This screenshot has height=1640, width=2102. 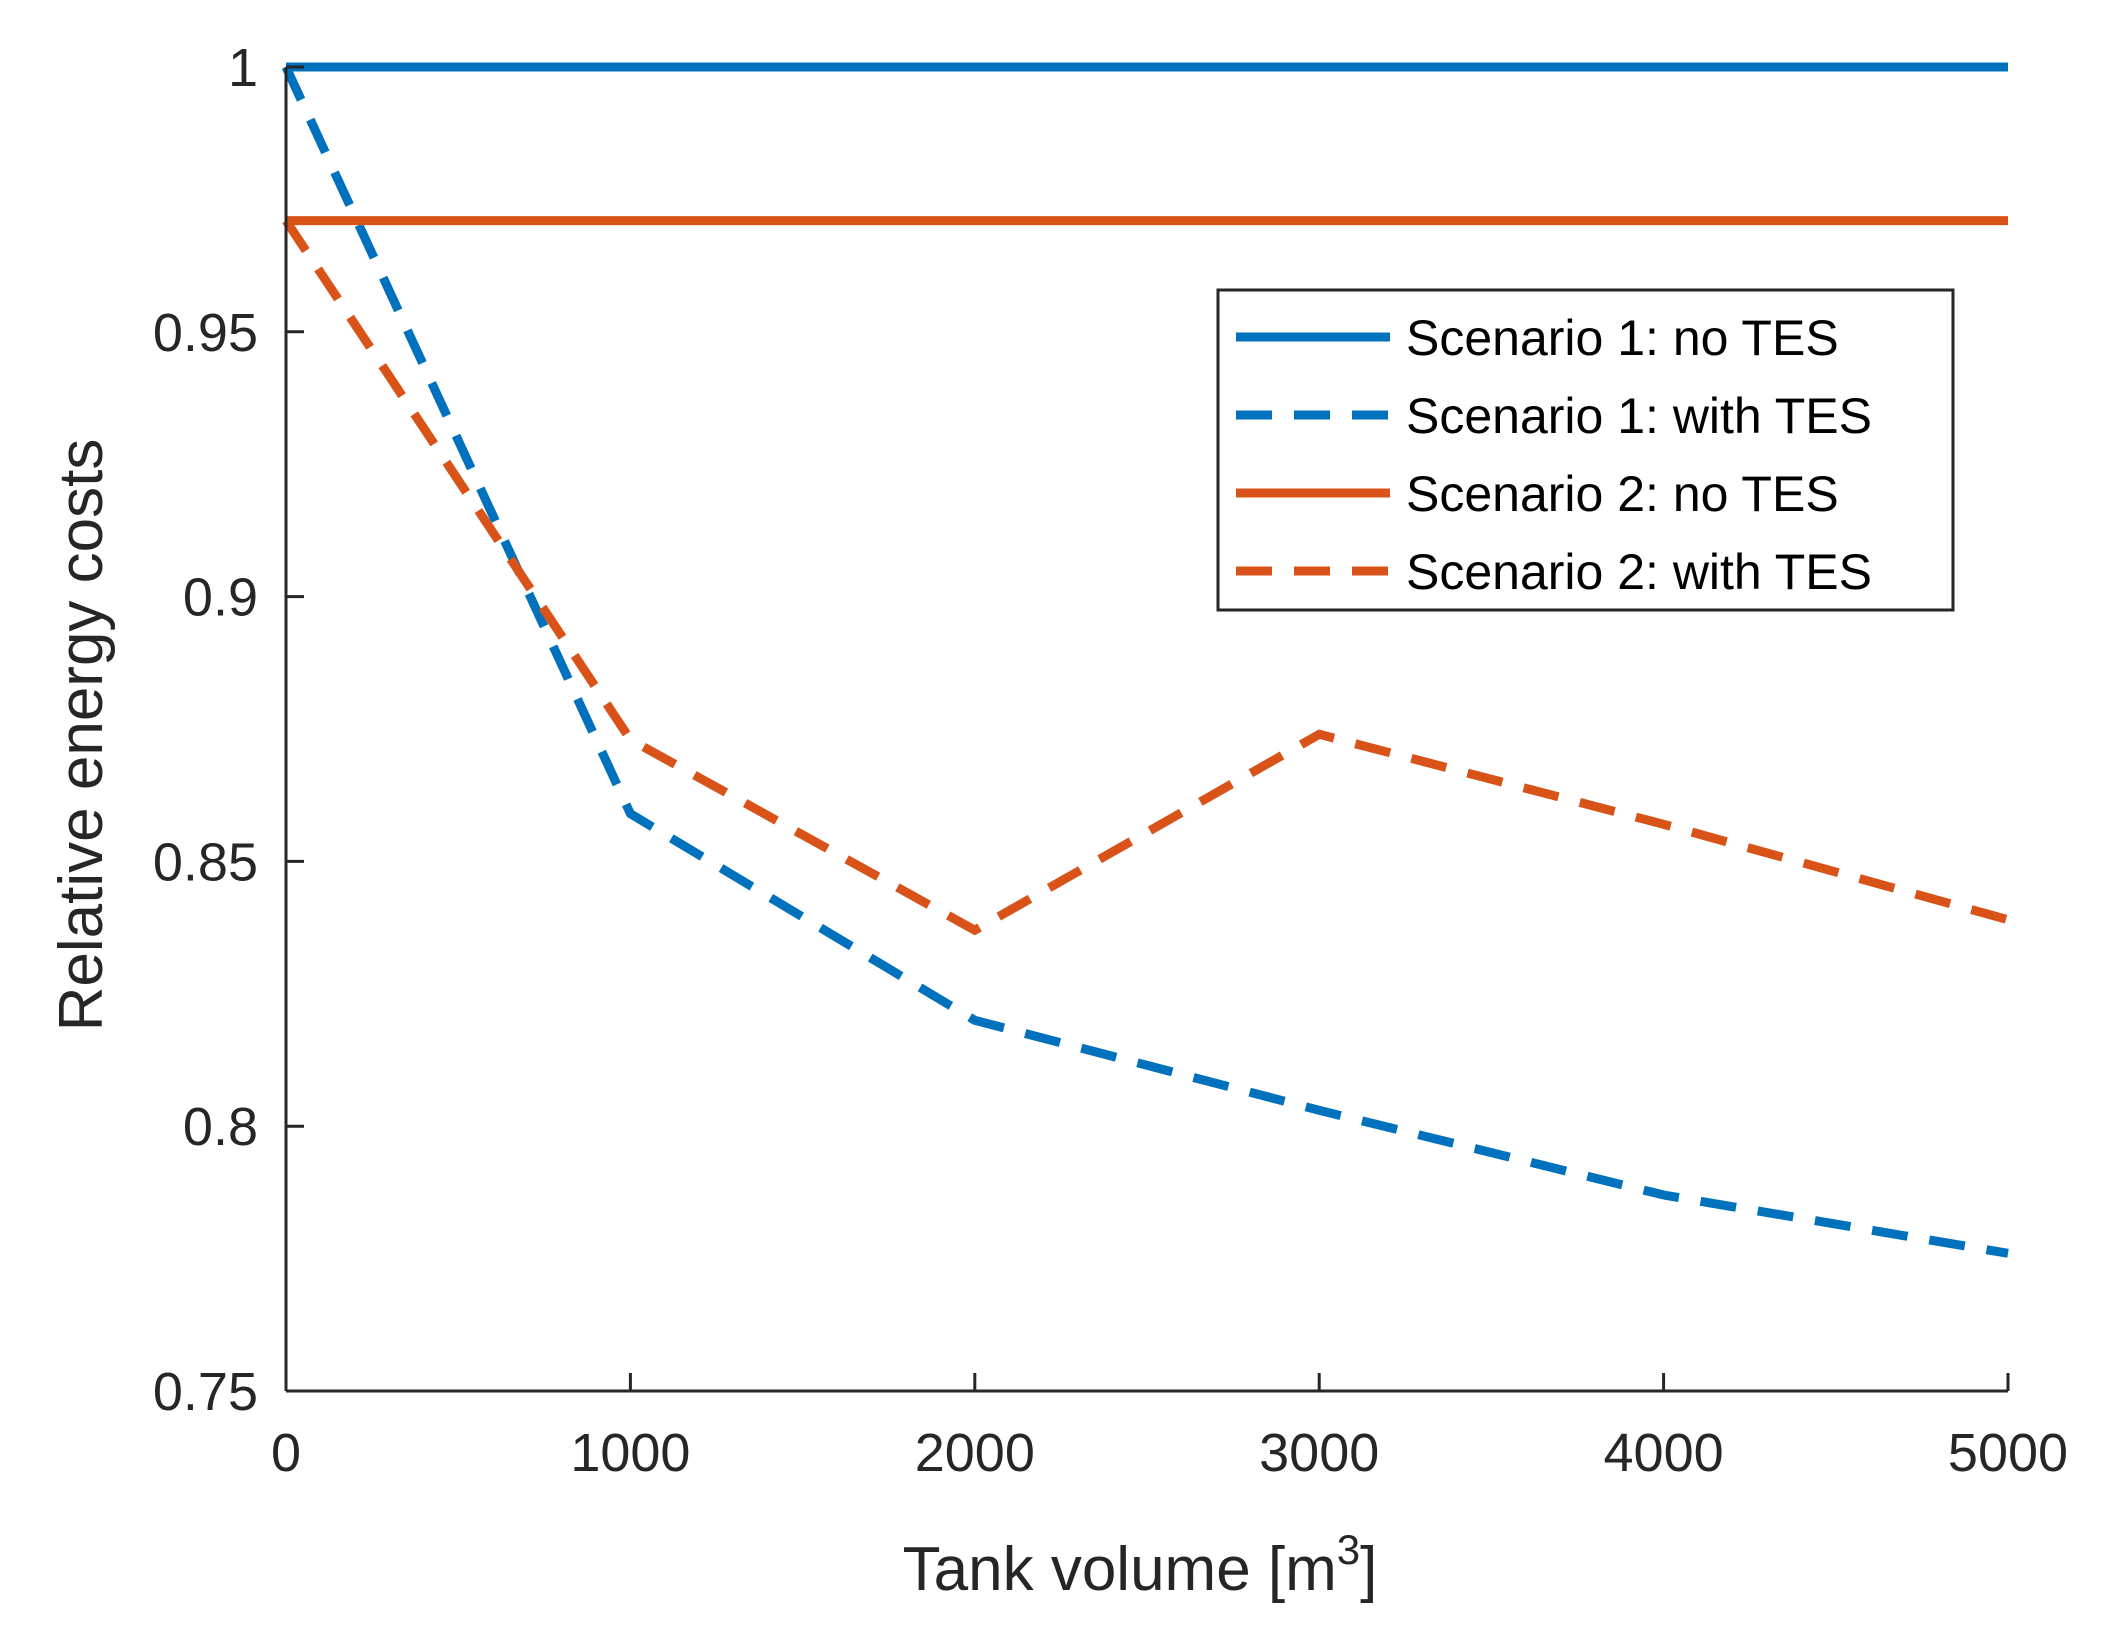 I want to click on y-tick-label: 0.95, so click(x=205, y=333).